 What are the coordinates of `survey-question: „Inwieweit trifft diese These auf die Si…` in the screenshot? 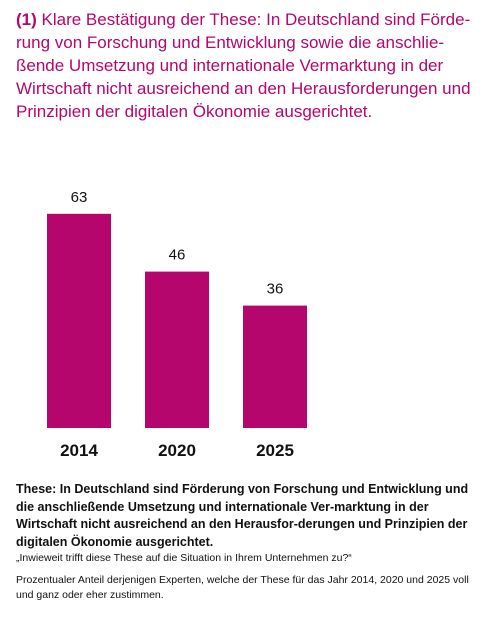 It's located at (184, 558).